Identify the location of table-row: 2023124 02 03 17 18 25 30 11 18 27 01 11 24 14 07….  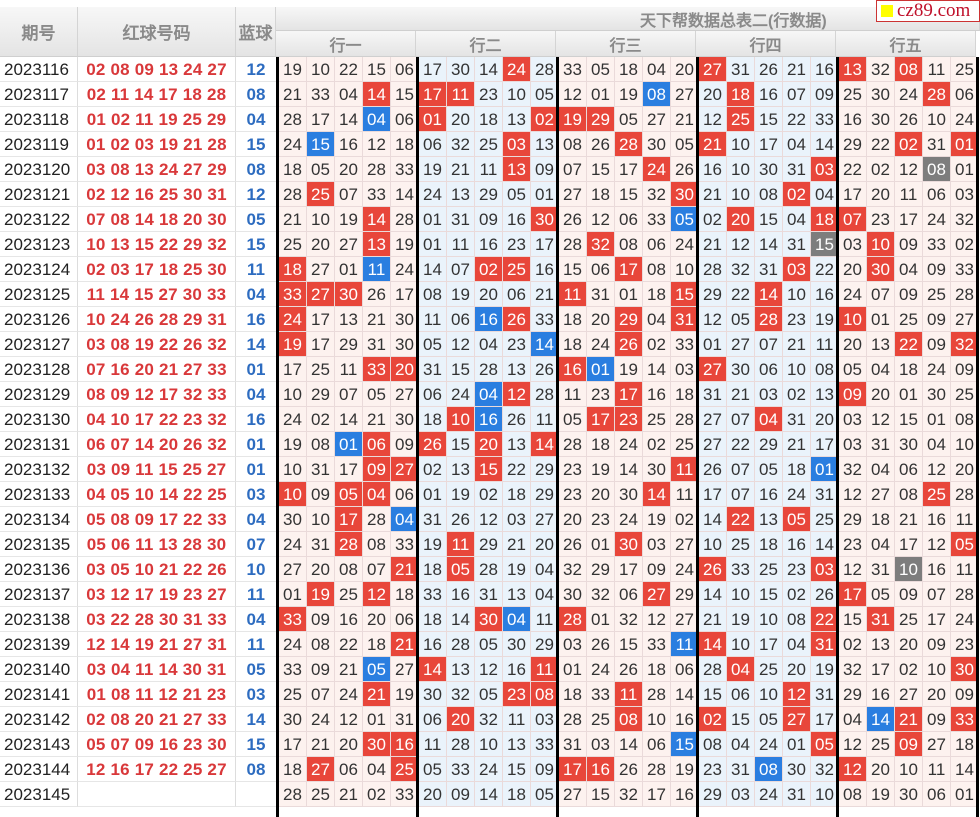
(490, 269).